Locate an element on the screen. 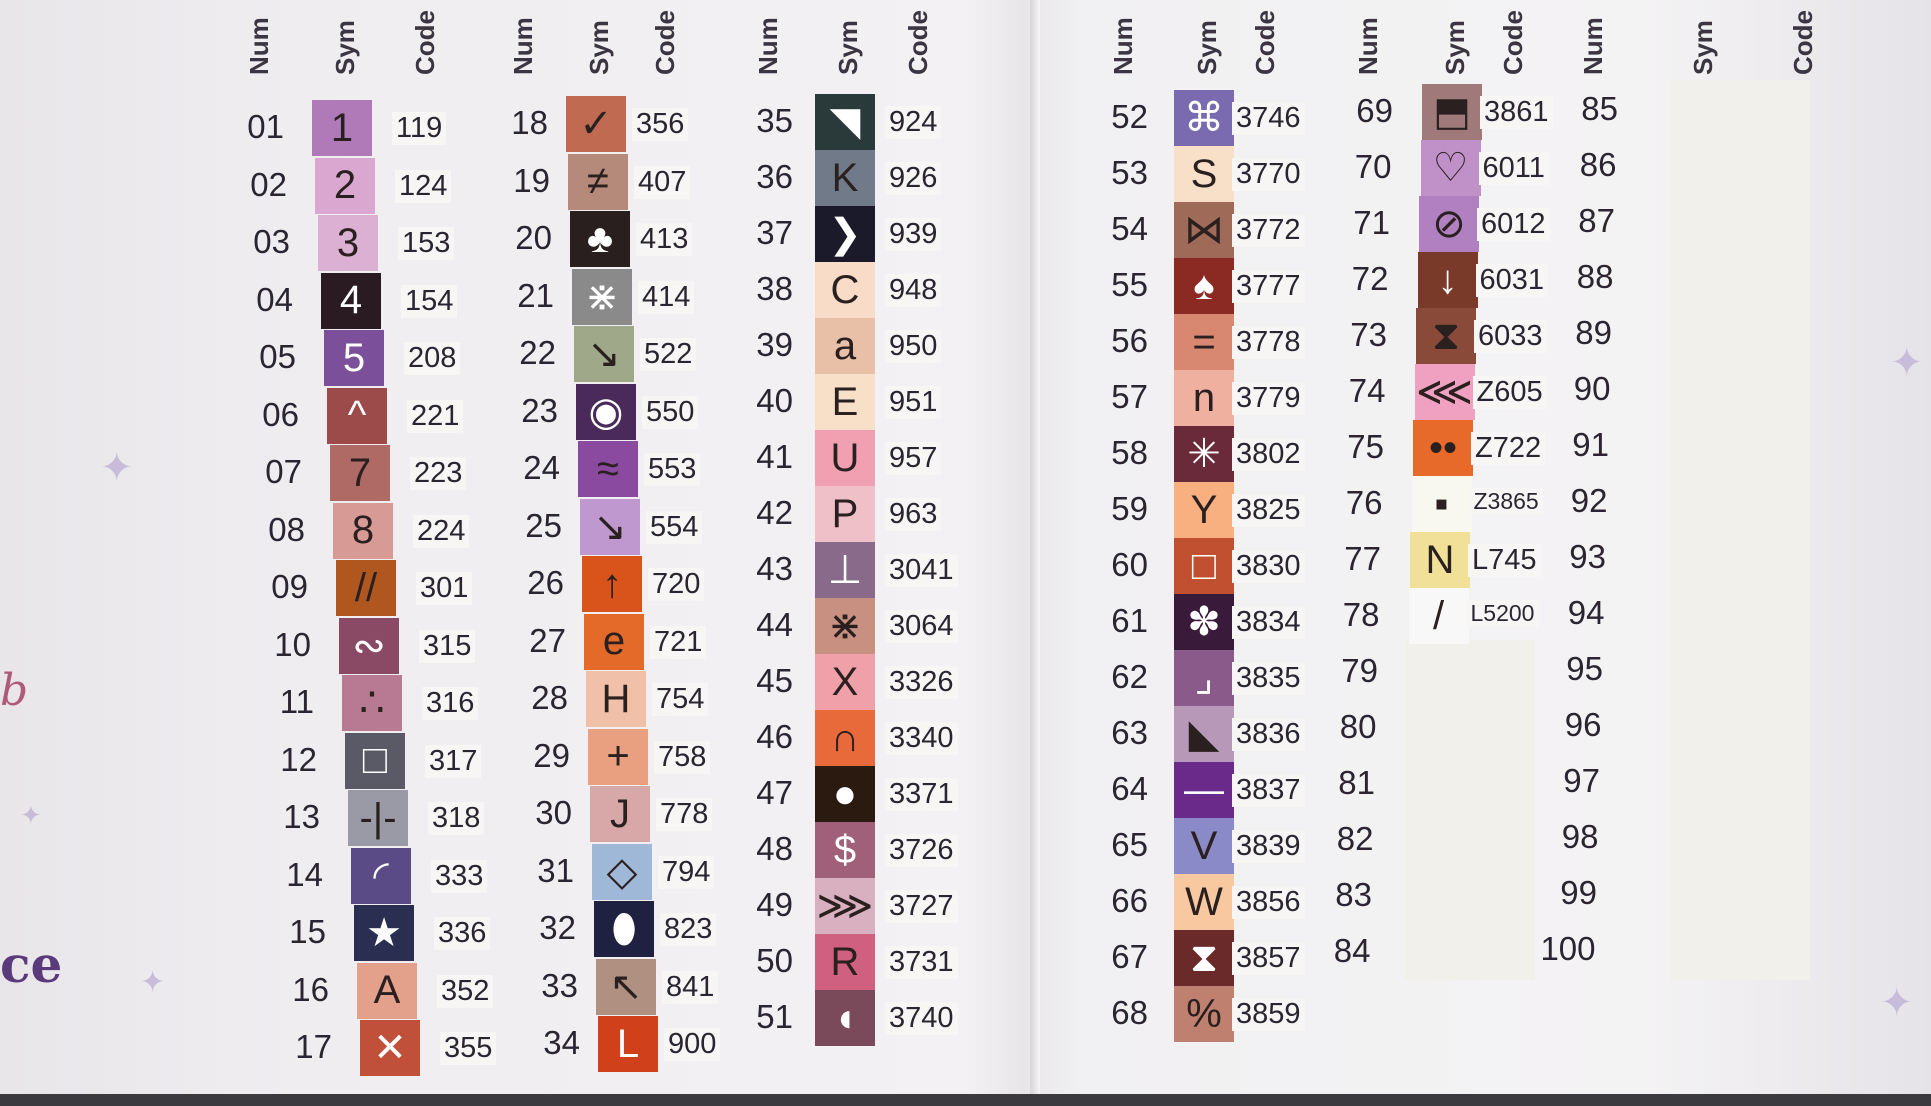 The height and width of the screenshot is (1106, 1931). symbol-number: 56 is located at coordinates (1129, 340).